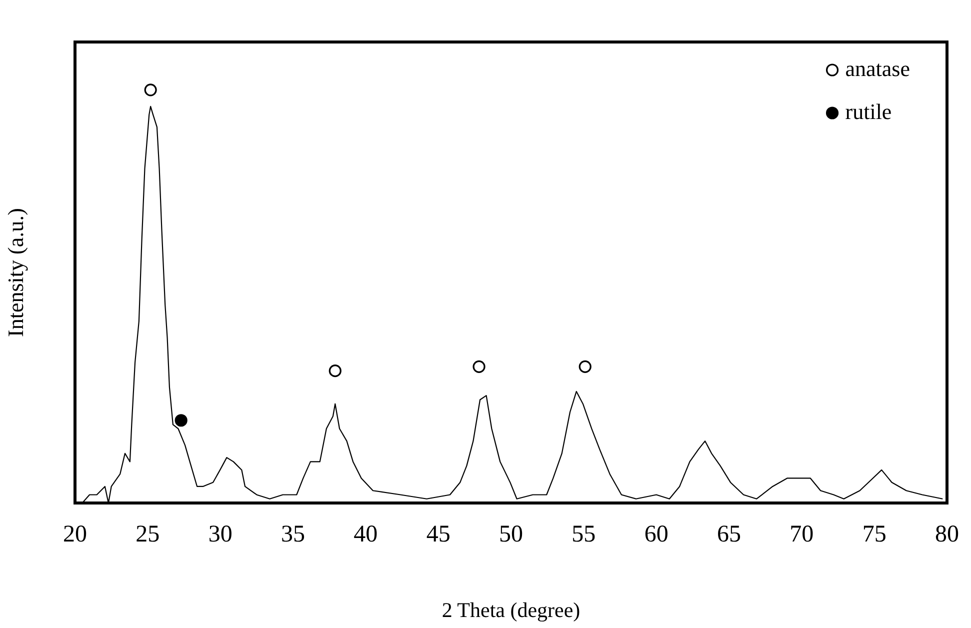 This screenshot has height=628, width=971. I want to click on x-tick-label: 50, so click(511, 535).